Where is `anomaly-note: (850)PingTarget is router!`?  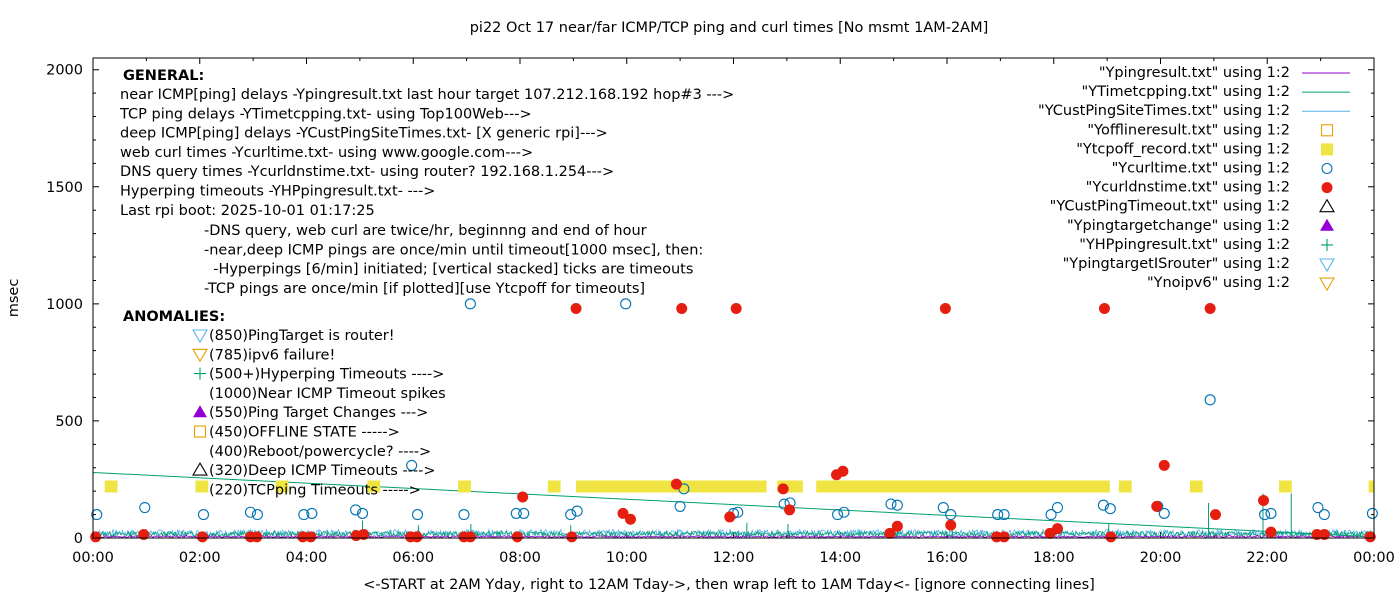 anomaly-note: (850)PingTarget is router! is located at coordinates (302, 336).